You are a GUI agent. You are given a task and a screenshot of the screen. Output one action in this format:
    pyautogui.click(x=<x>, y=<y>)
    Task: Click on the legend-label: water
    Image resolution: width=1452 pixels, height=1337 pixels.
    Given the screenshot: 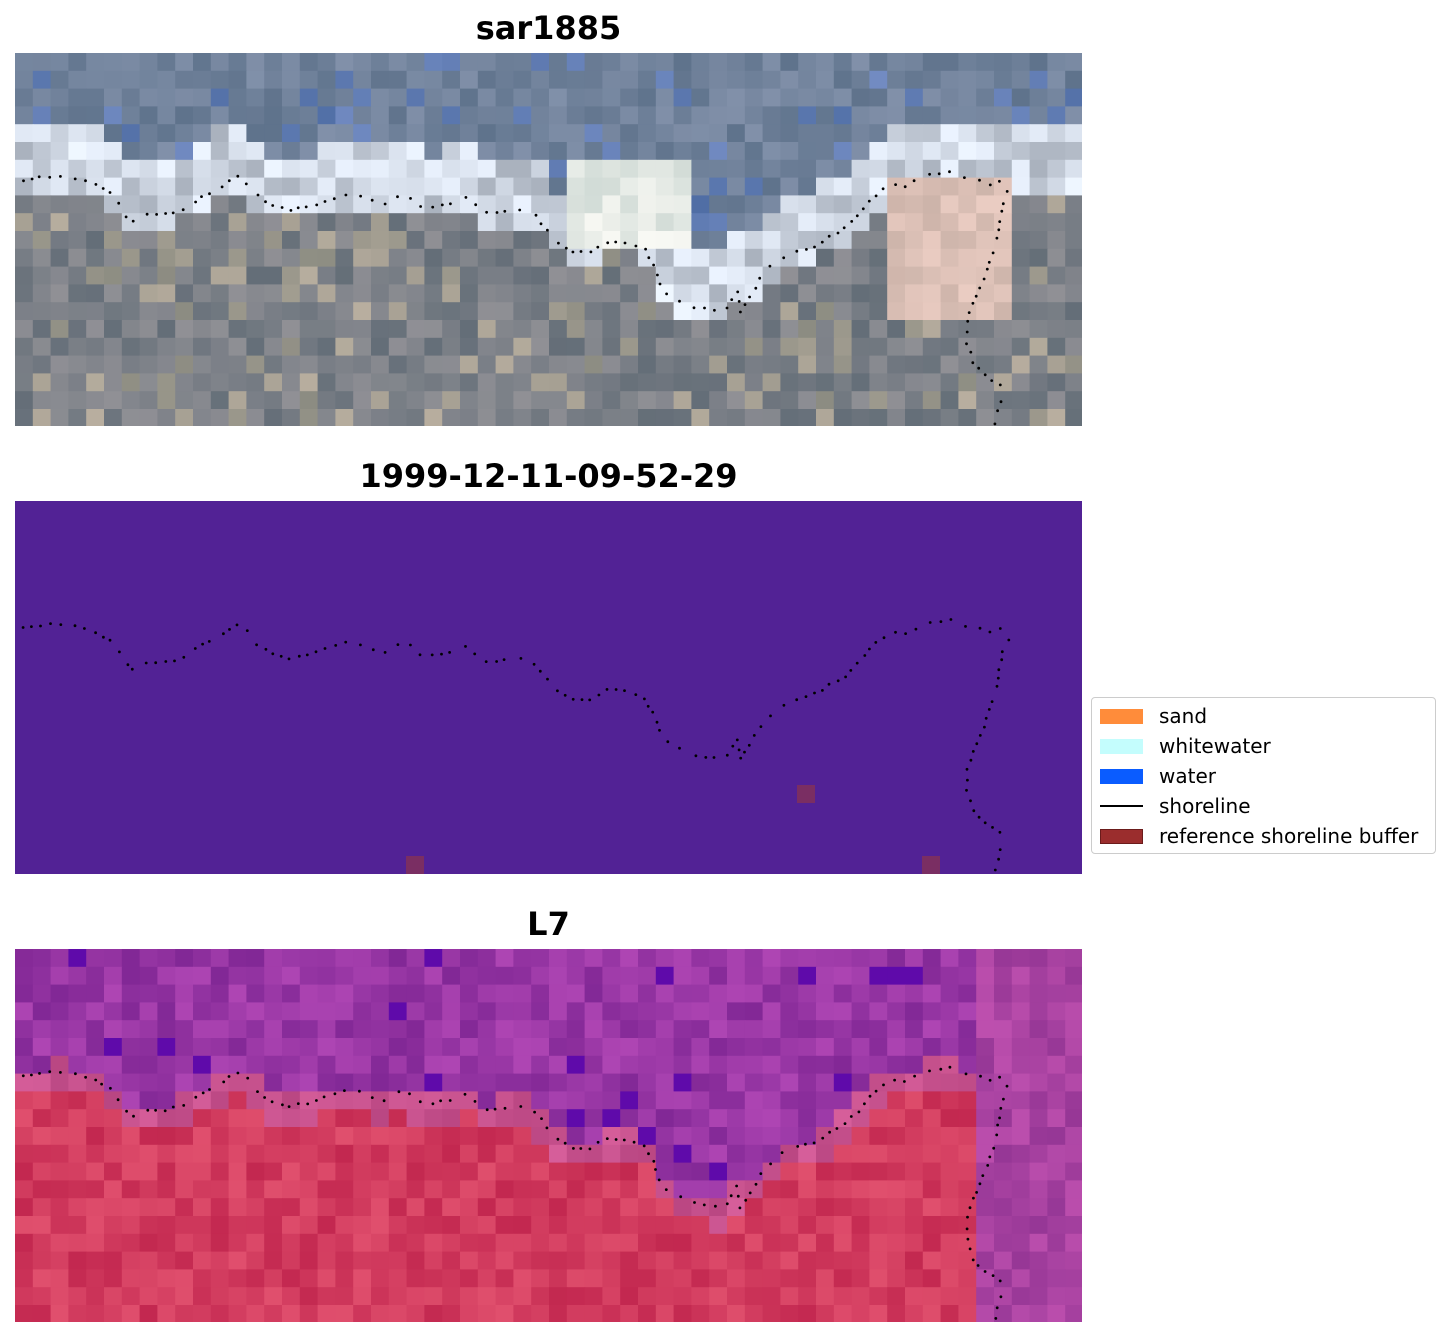 What is the action you would take?
    pyautogui.click(x=1187, y=776)
    